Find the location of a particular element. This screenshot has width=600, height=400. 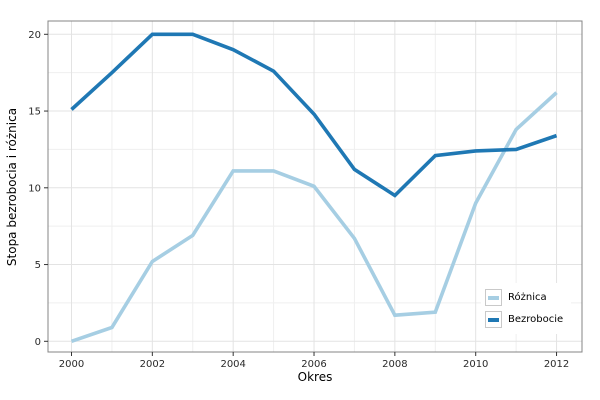

legend-item-bezrobocie: Bezrobocie is located at coordinates (524, 319).